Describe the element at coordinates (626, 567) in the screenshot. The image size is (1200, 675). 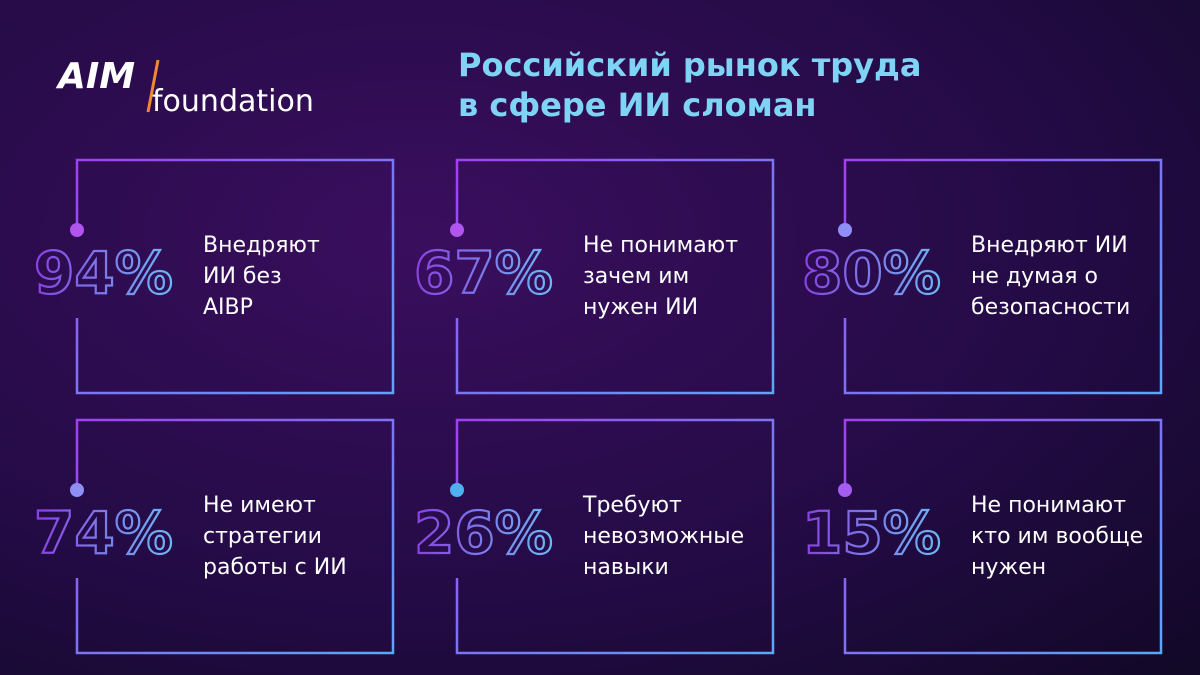
I see `stat-text: навыки` at that location.